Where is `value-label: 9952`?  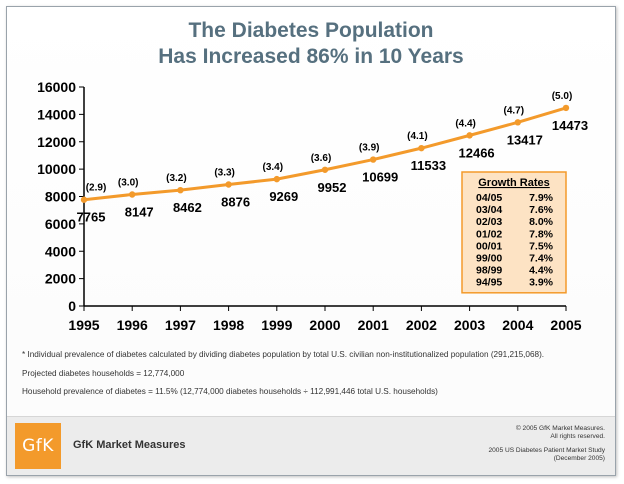
value-label: 9952 is located at coordinates (332, 187).